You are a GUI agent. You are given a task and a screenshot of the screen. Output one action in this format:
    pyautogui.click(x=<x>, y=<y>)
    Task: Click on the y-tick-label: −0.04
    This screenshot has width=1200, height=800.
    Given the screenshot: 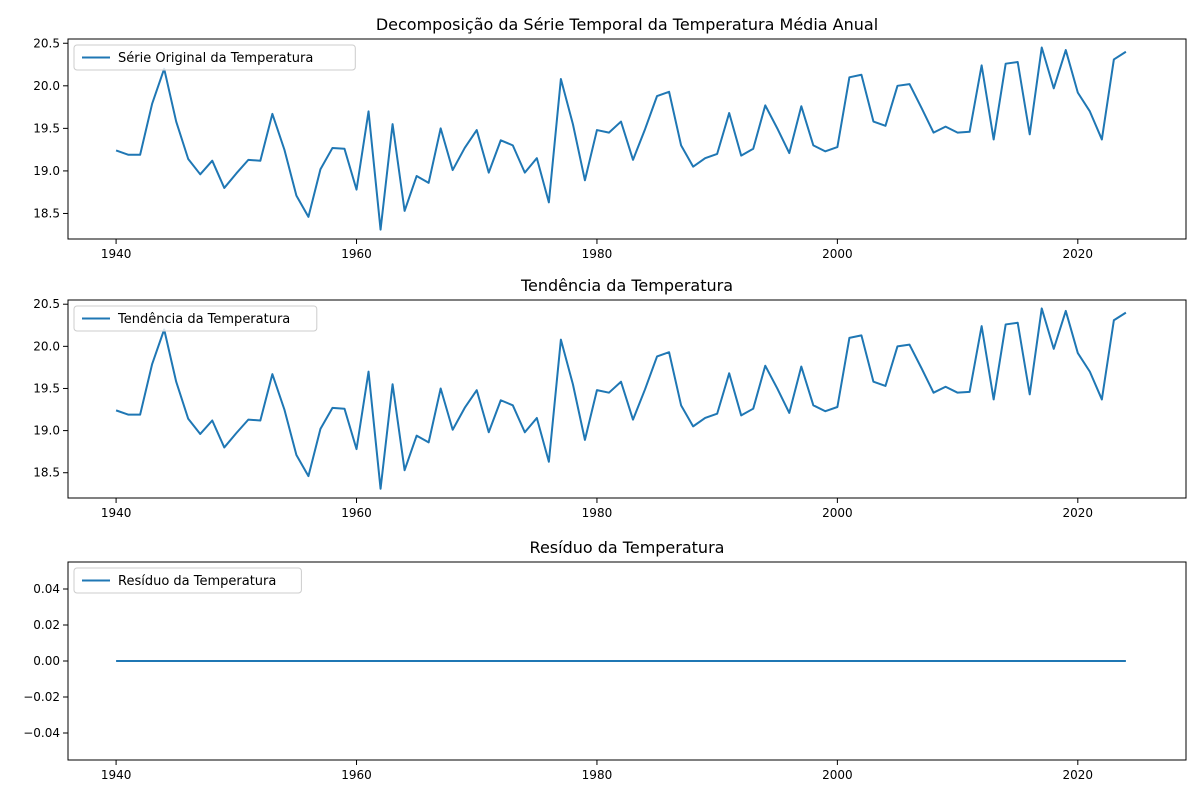 What is the action you would take?
    pyautogui.click(x=41, y=733)
    